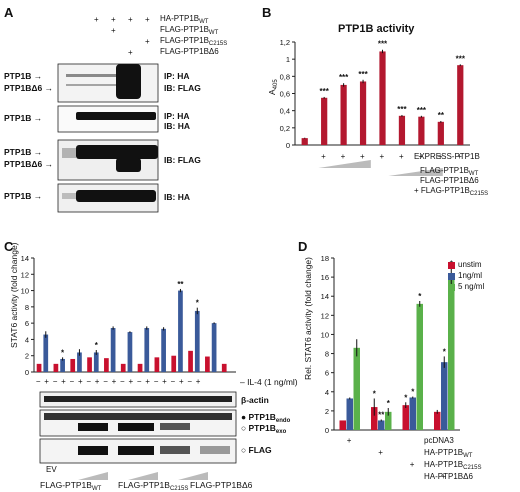  I want to click on y-tick-label: 2, so click(27, 356).